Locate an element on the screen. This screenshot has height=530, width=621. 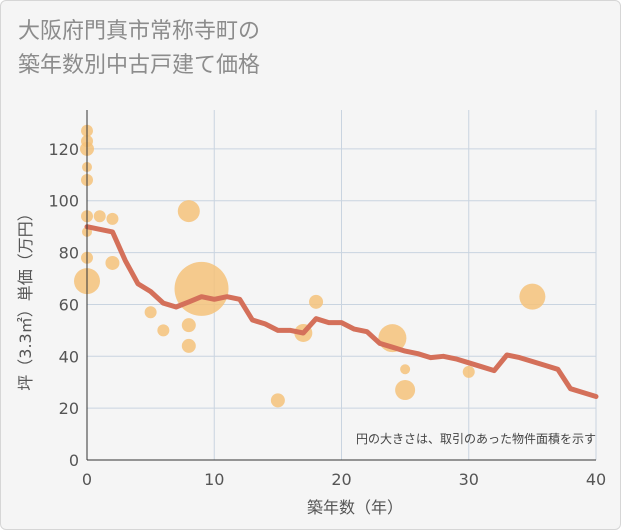
size-legend-note: 円の大きさは、取引のあった物件面積を示す is located at coordinates (476, 438).